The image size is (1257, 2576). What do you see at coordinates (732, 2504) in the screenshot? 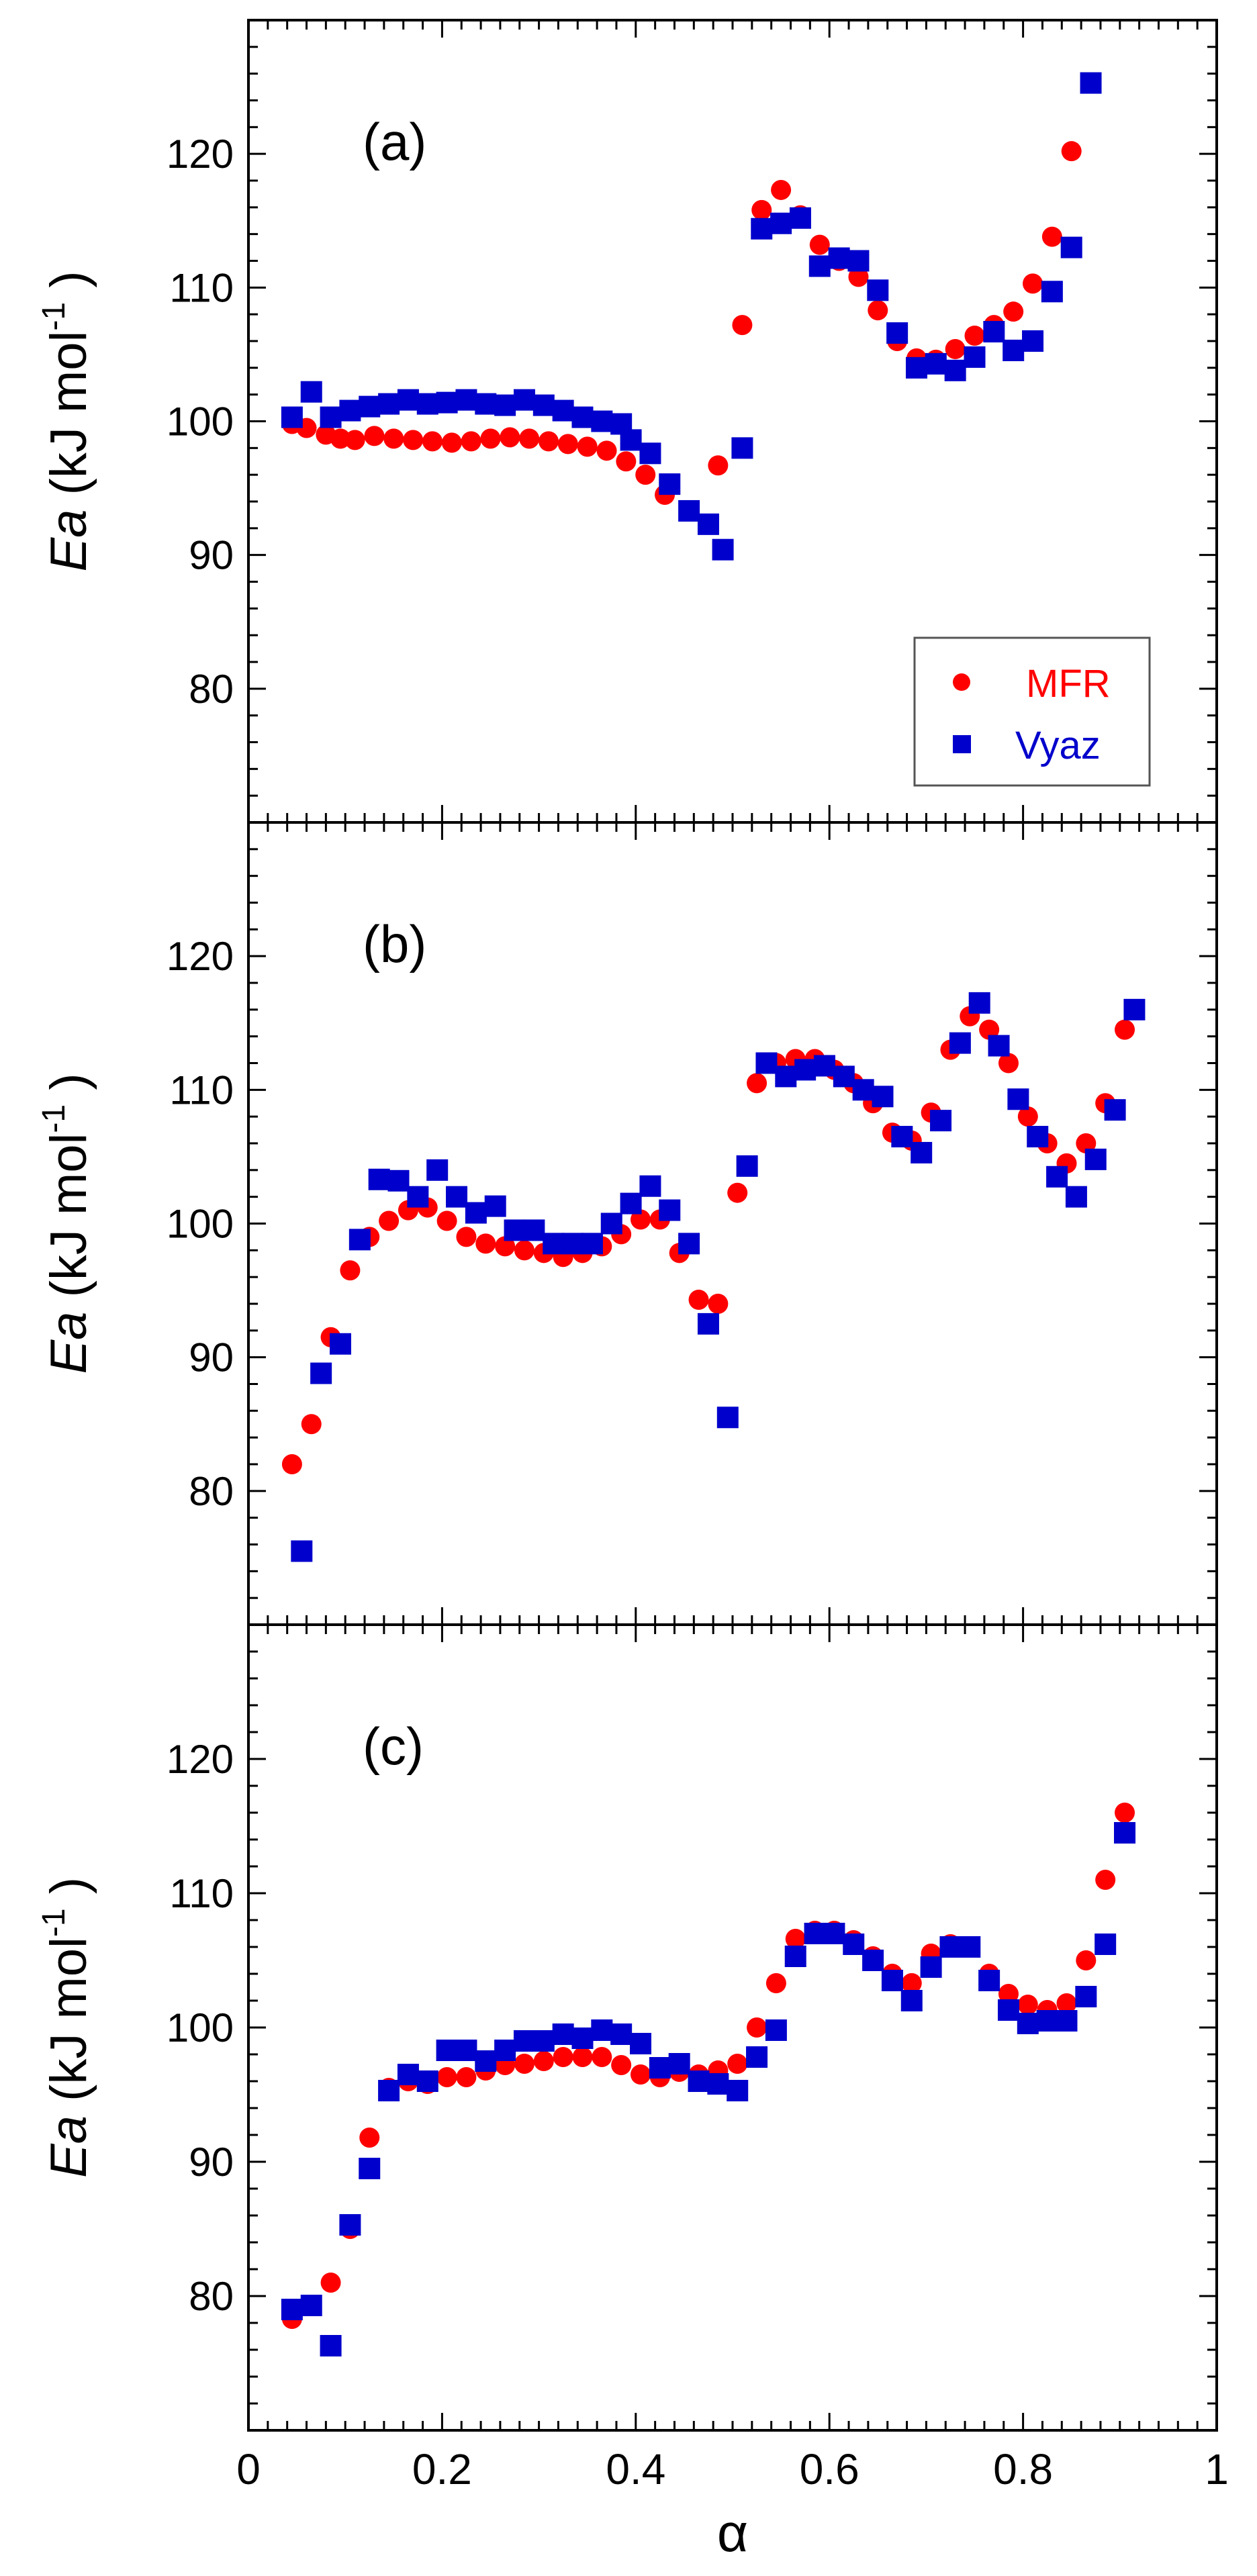
I see `x-axis: 0 0.2 0.4 0.6 0.8 1 α` at bounding box center [732, 2504].